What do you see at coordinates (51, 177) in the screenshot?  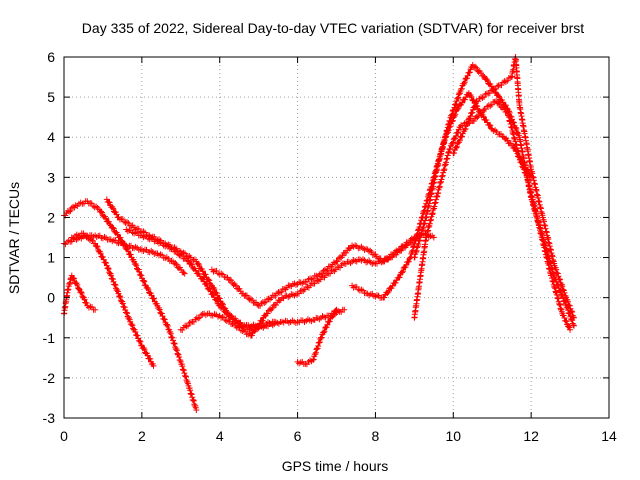 I see `y-tick-label: 3` at bounding box center [51, 177].